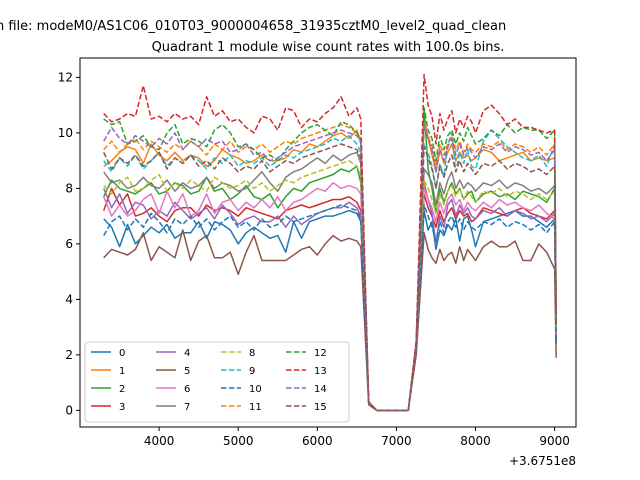  Describe the element at coordinates (255, 389) in the screenshot. I see `legend-label-10: 10` at that location.